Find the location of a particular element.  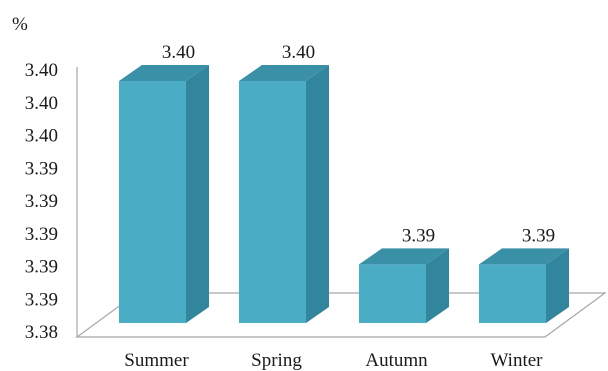

unit-label: % is located at coordinates (20, 24).